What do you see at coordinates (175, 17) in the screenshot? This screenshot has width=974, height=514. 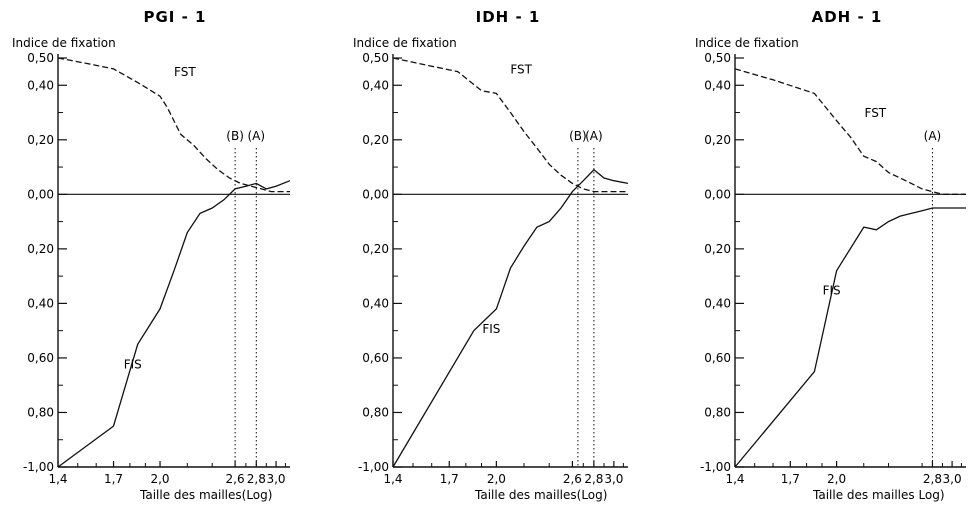 I see `chart-title: PGI - 1` at bounding box center [175, 17].